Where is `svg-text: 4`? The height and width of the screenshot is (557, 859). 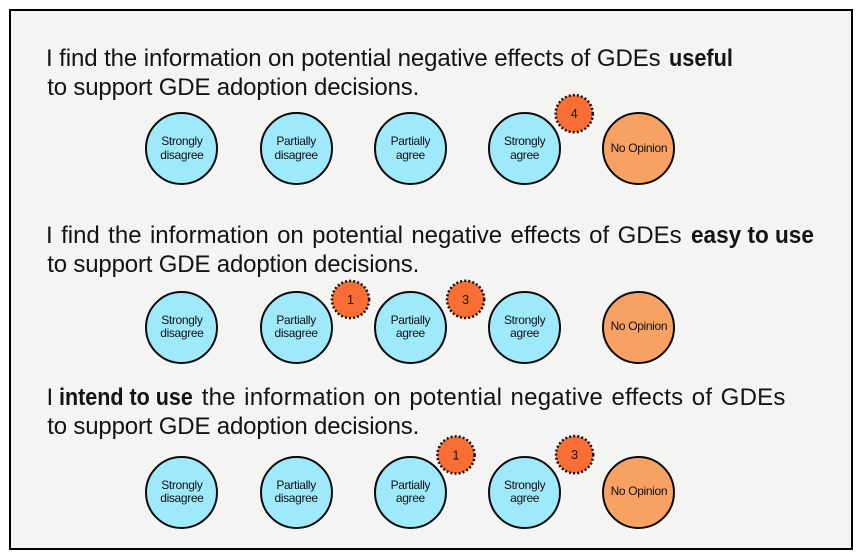
svg-text: 4 is located at coordinates (574, 114).